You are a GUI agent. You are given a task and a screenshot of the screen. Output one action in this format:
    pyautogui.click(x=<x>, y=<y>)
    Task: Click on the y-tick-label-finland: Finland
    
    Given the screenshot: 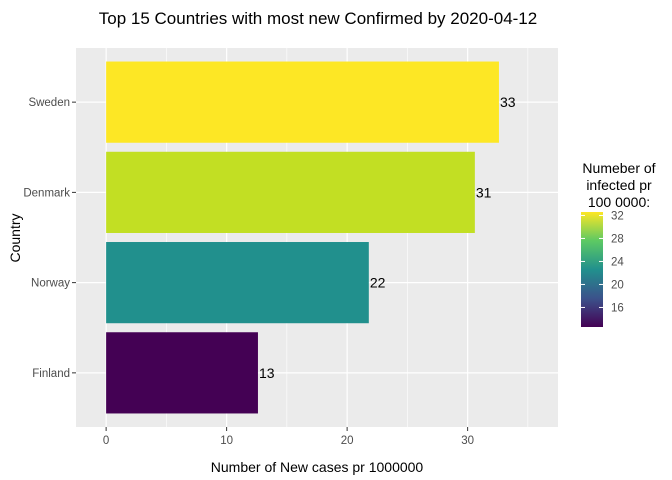 What is the action you would take?
    pyautogui.click(x=51, y=374)
    